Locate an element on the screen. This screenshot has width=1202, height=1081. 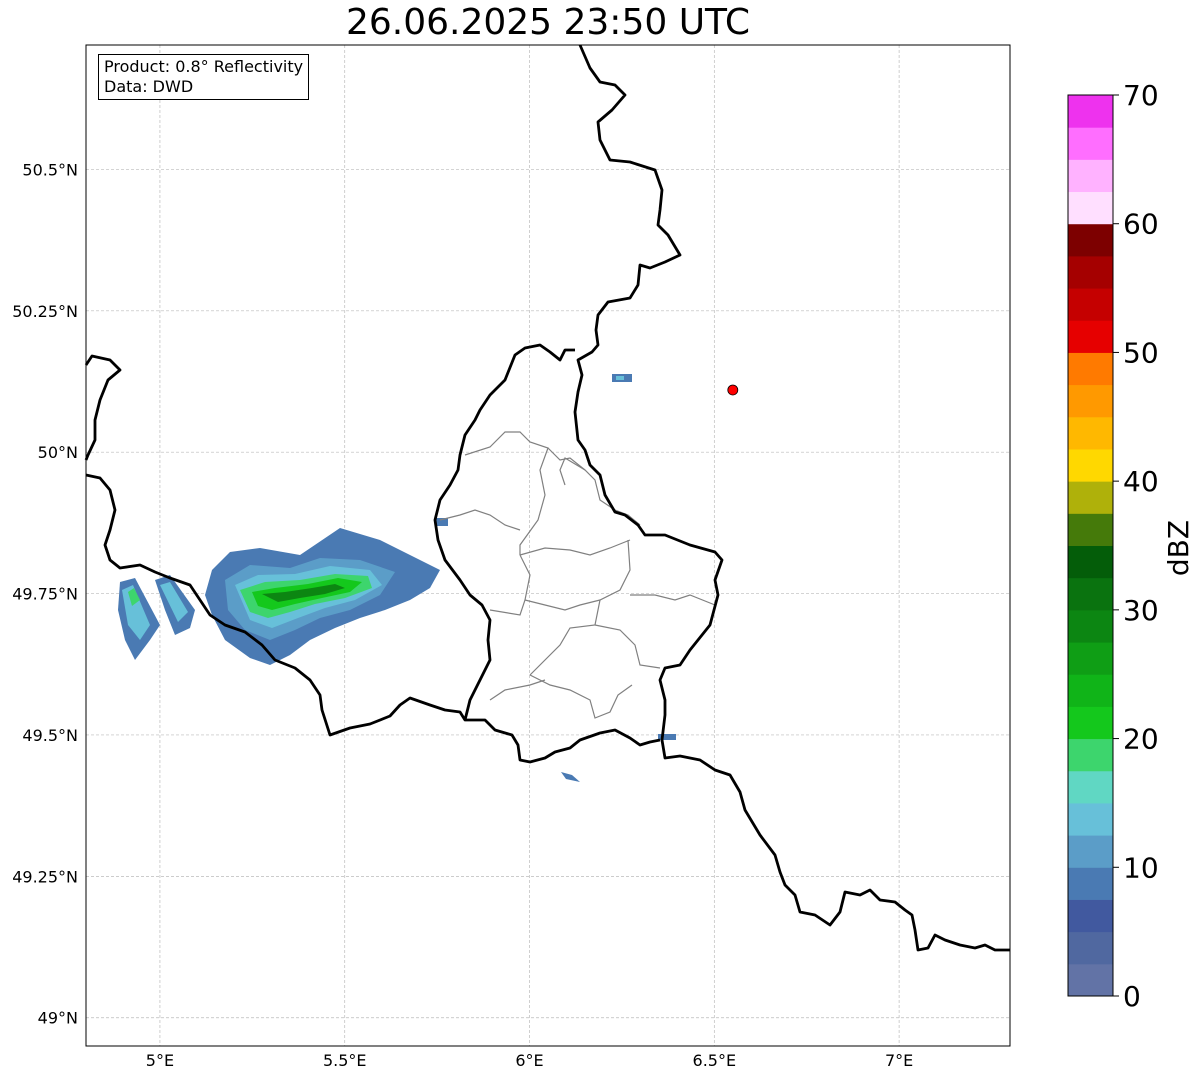
colorbar-tick-label: 30 is located at coordinates (1141, 610).